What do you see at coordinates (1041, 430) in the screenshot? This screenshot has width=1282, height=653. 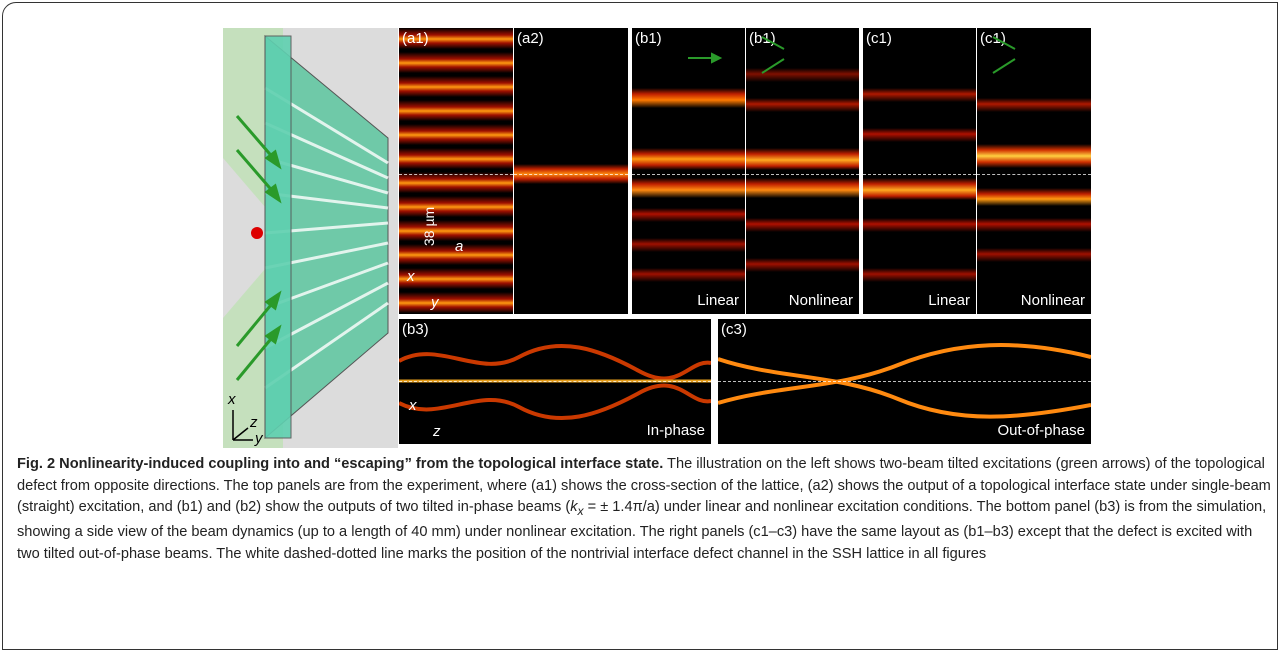 I see `condition-label: Out-of-phase` at bounding box center [1041, 430].